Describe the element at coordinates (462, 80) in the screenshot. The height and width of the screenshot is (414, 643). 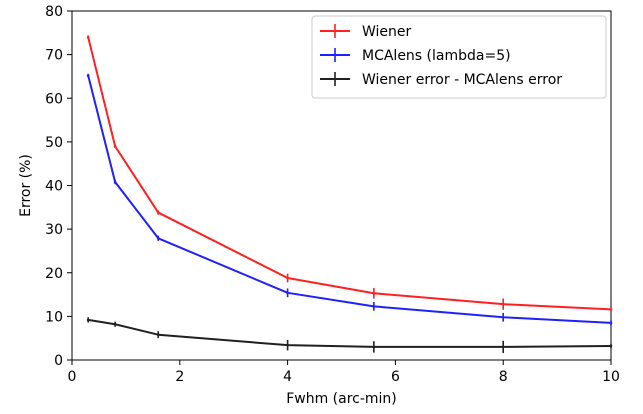
I see `legend-label: Wiener error - MCAlens error` at that location.